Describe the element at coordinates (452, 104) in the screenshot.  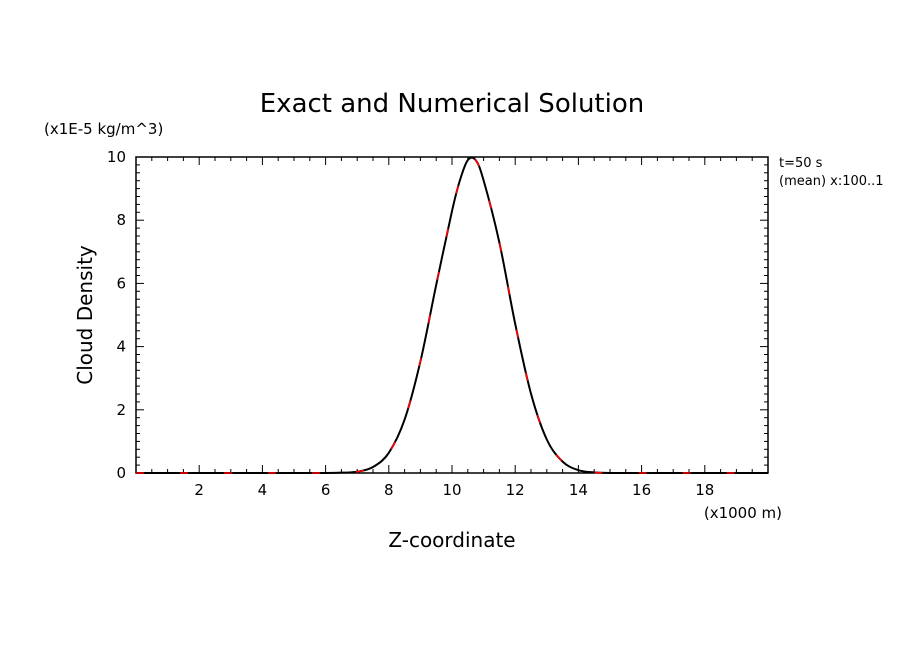
I see `chart-title: Exact and Numerical Solution` at that location.